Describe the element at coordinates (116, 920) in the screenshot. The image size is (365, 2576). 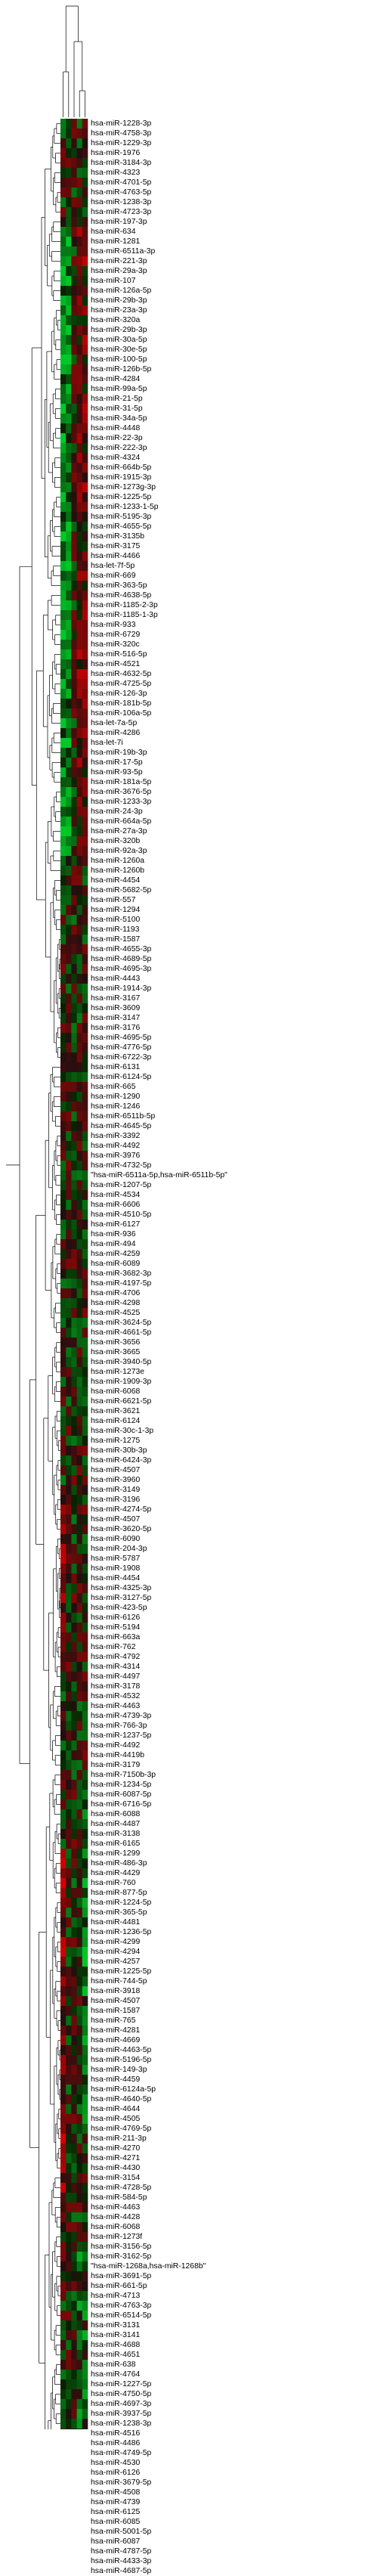
I see `row-label: hsa-miR-5100` at that location.